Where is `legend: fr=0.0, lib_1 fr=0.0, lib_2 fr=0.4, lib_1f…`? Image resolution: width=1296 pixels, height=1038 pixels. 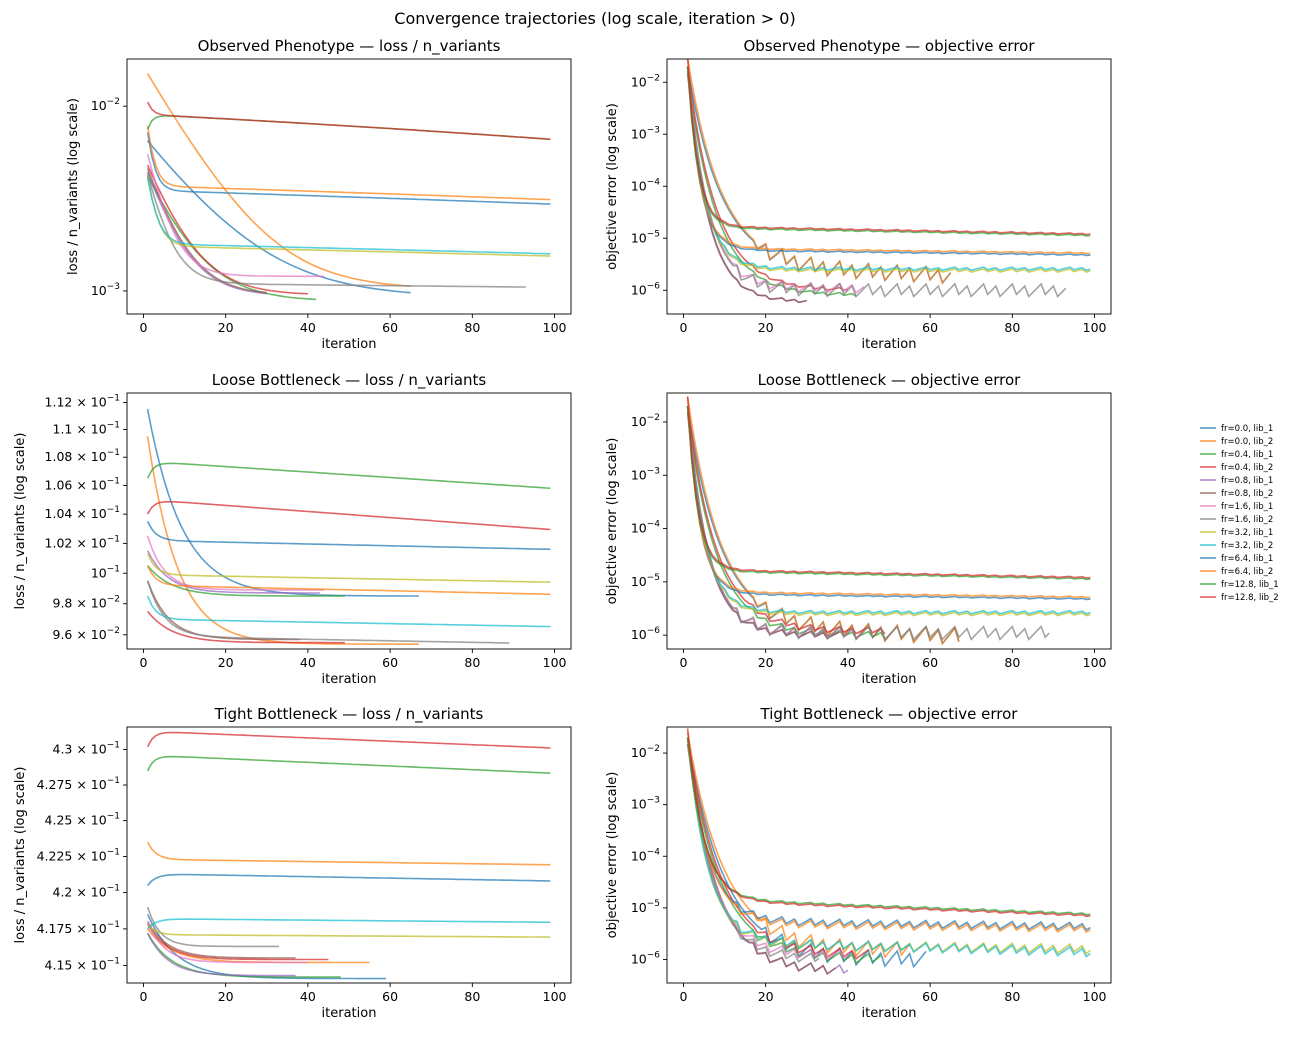 legend: fr=0.0, lib_1 fr=0.0, lib_2 fr=0.4, lib_1f… is located at coordinates (1239, 513).